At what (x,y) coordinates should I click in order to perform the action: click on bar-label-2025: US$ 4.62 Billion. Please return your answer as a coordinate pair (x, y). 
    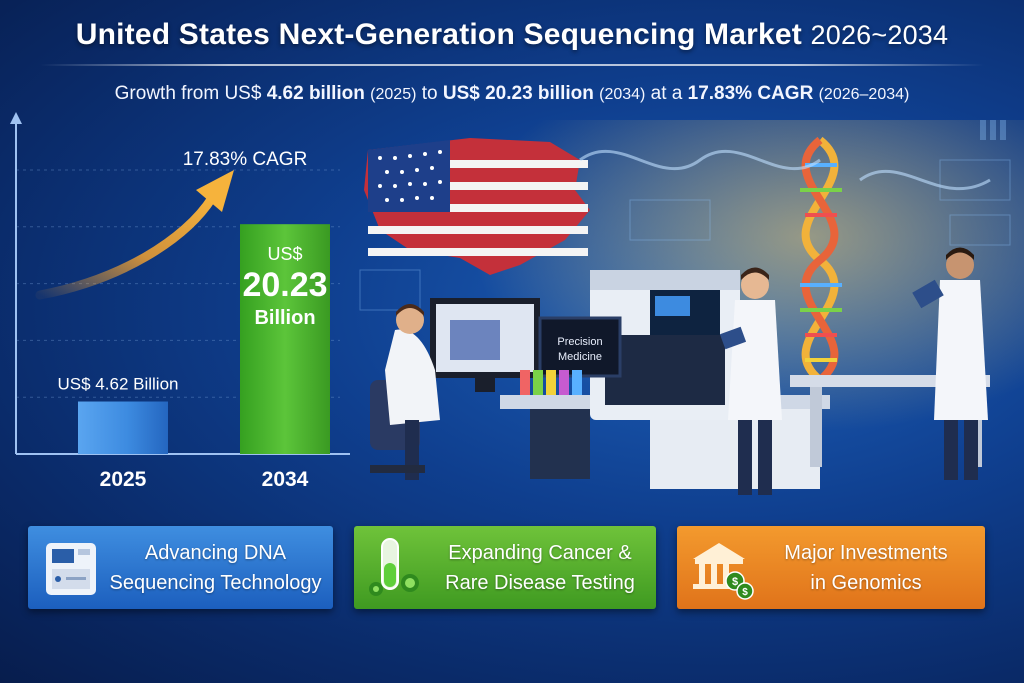
    Looking at the image, I should click on (118, 384).